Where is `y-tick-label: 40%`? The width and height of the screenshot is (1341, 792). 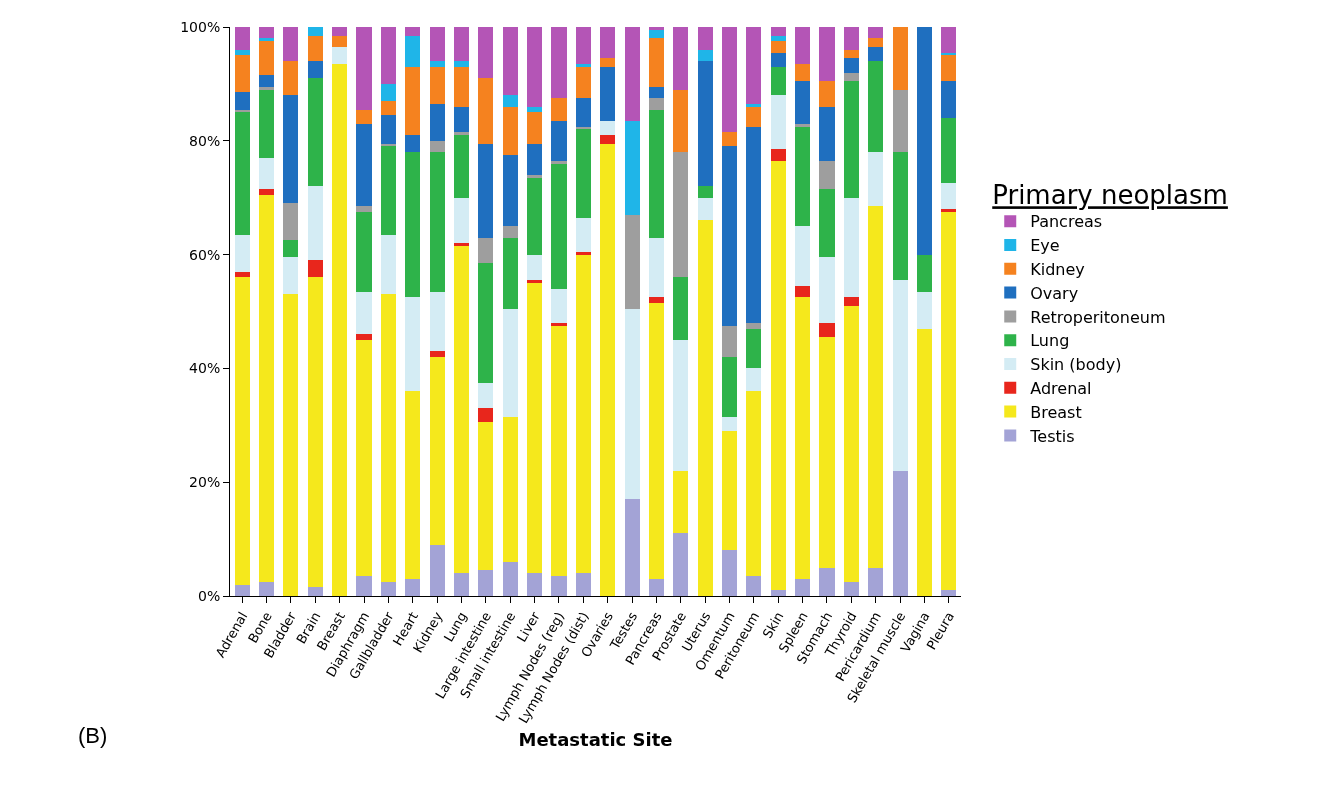
y-tick-label: 40% is located at coordinates (205, 368).